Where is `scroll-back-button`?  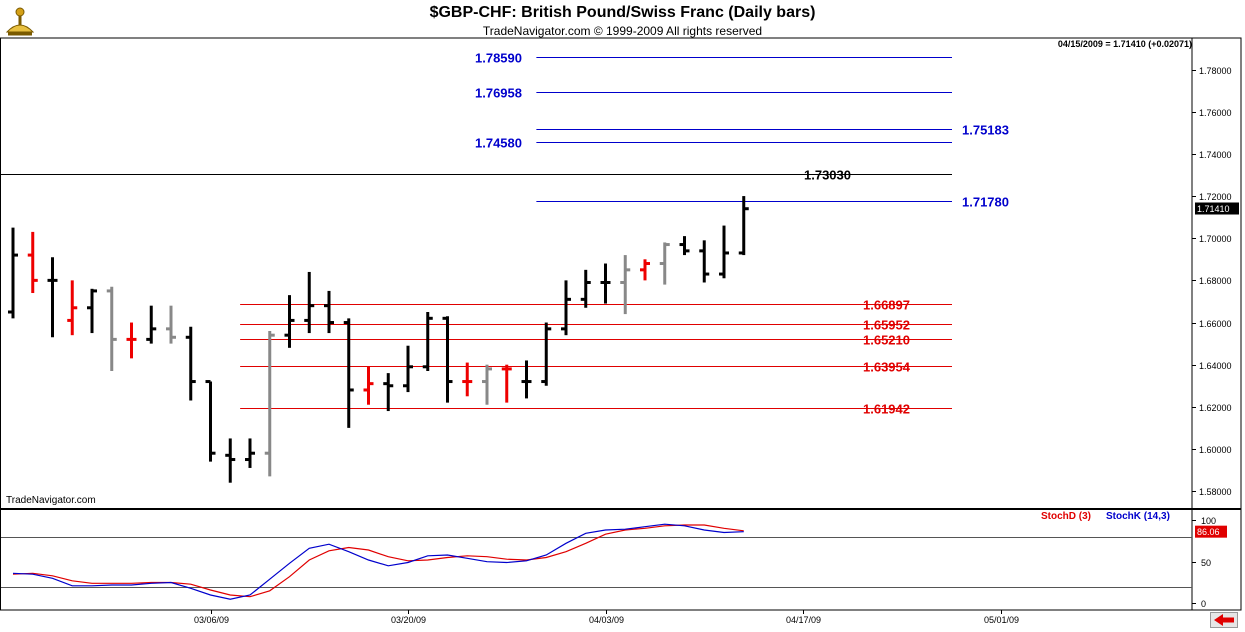
scroll-back-button is located at coordinates (1224, 620).